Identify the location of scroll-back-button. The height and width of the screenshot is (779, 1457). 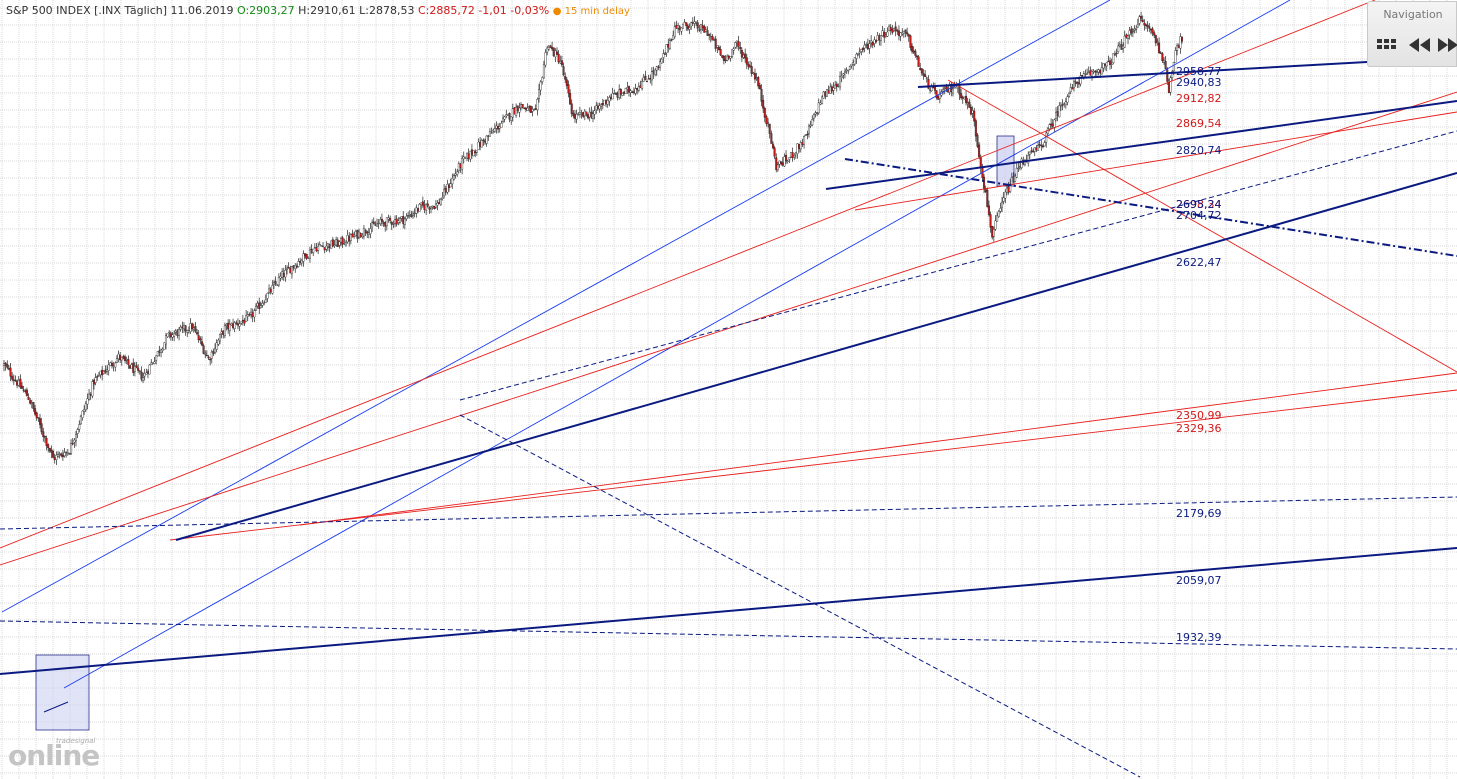
(1419, 45).